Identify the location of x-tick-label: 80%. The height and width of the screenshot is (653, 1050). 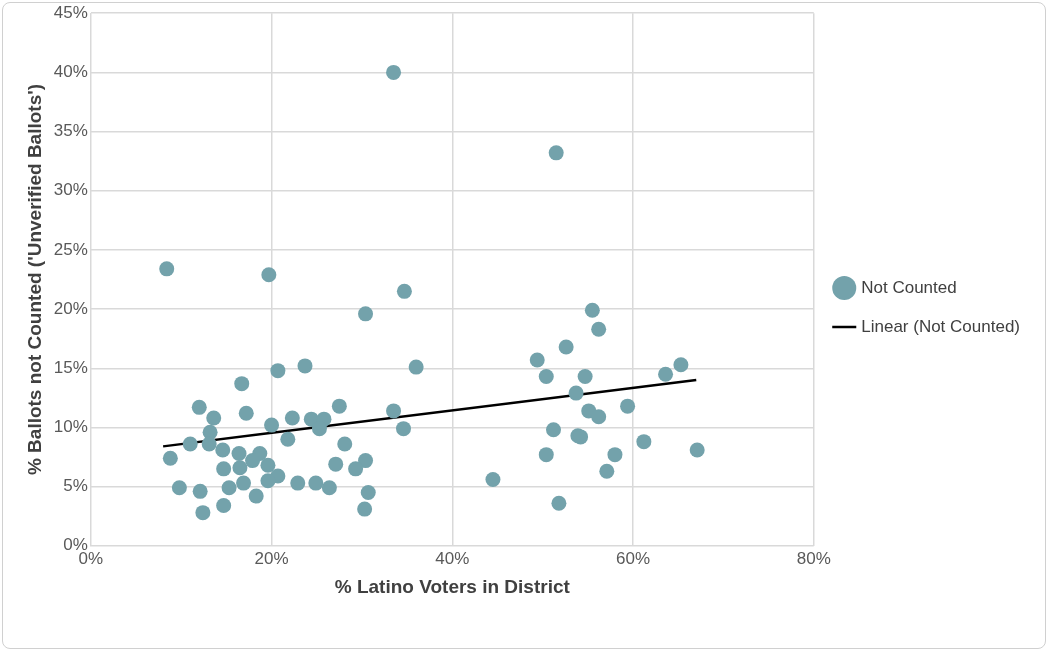
(813, 558).